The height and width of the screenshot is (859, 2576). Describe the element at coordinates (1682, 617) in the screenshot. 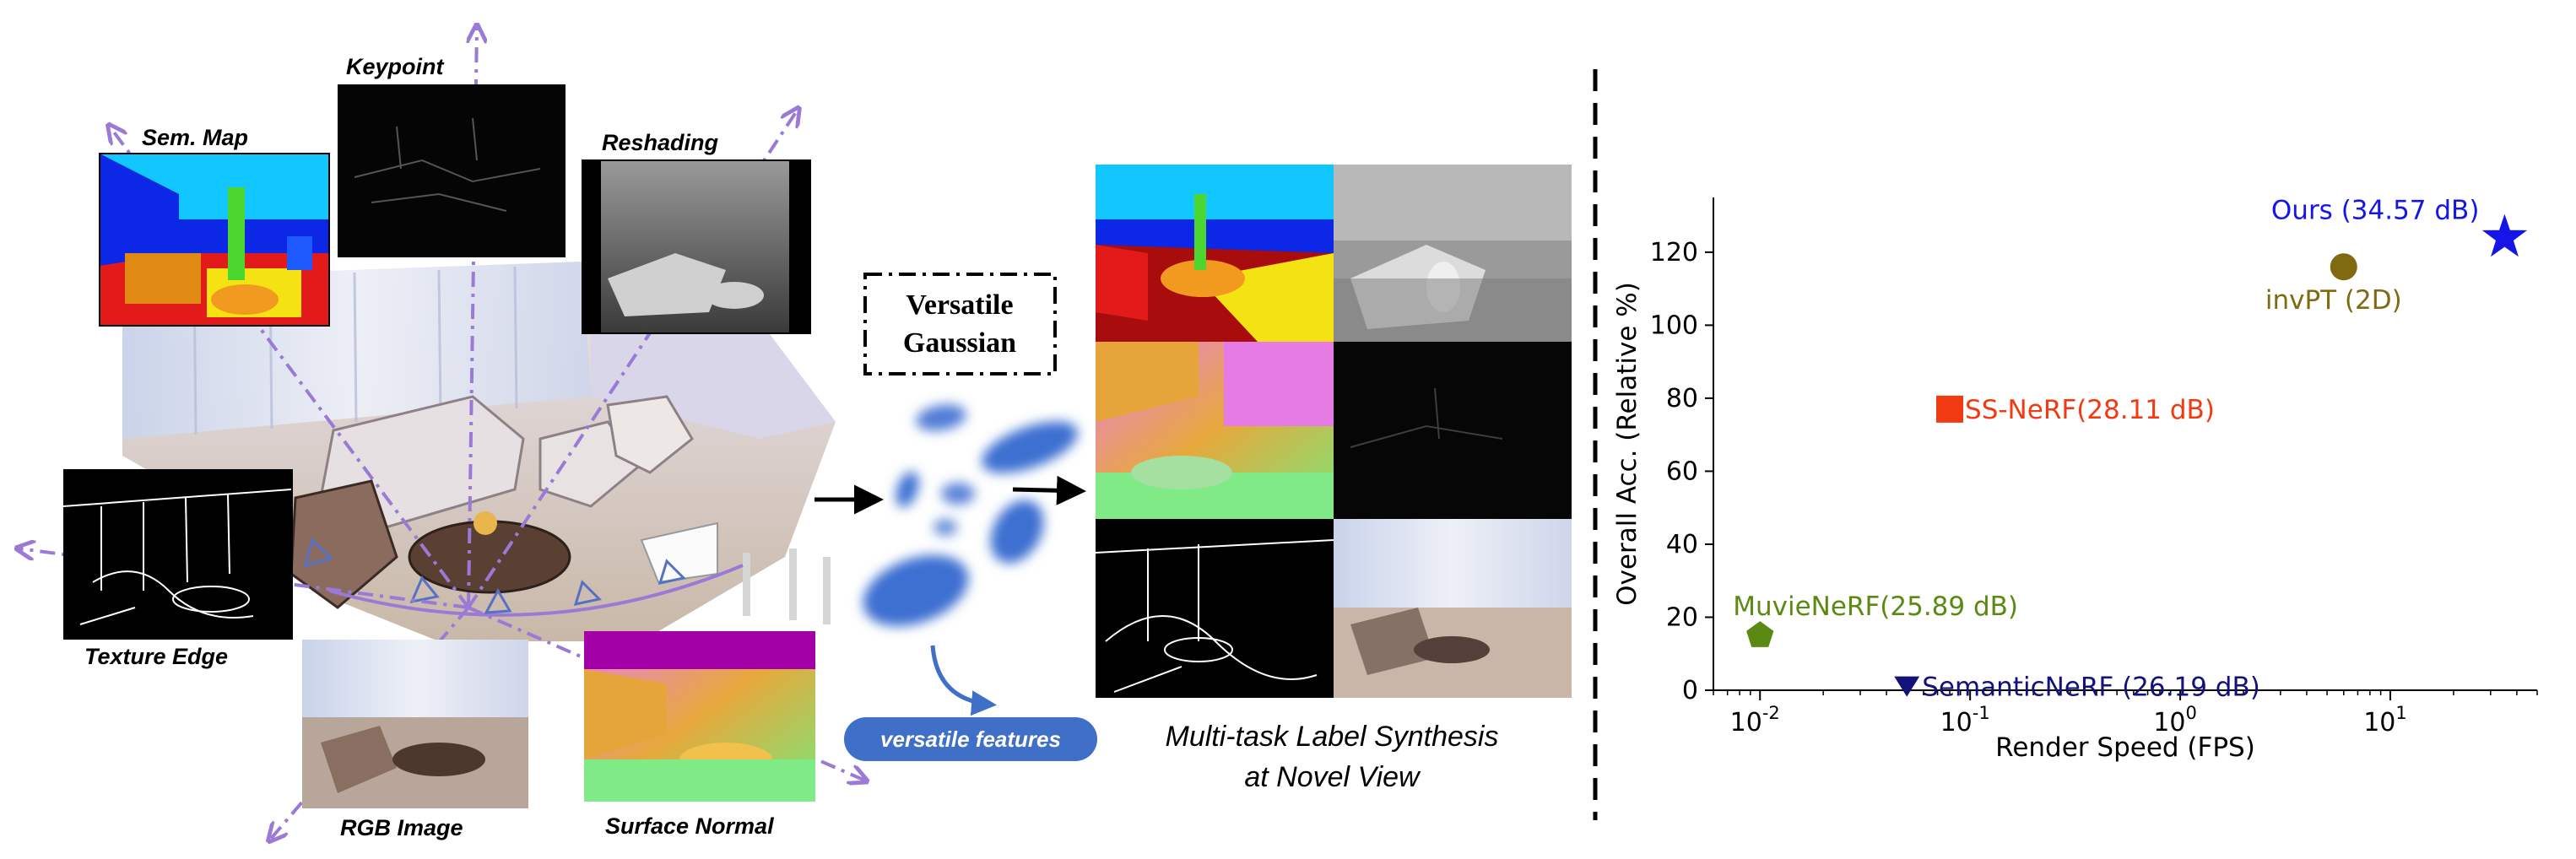

I see `y-tick-label: 20` at that location.